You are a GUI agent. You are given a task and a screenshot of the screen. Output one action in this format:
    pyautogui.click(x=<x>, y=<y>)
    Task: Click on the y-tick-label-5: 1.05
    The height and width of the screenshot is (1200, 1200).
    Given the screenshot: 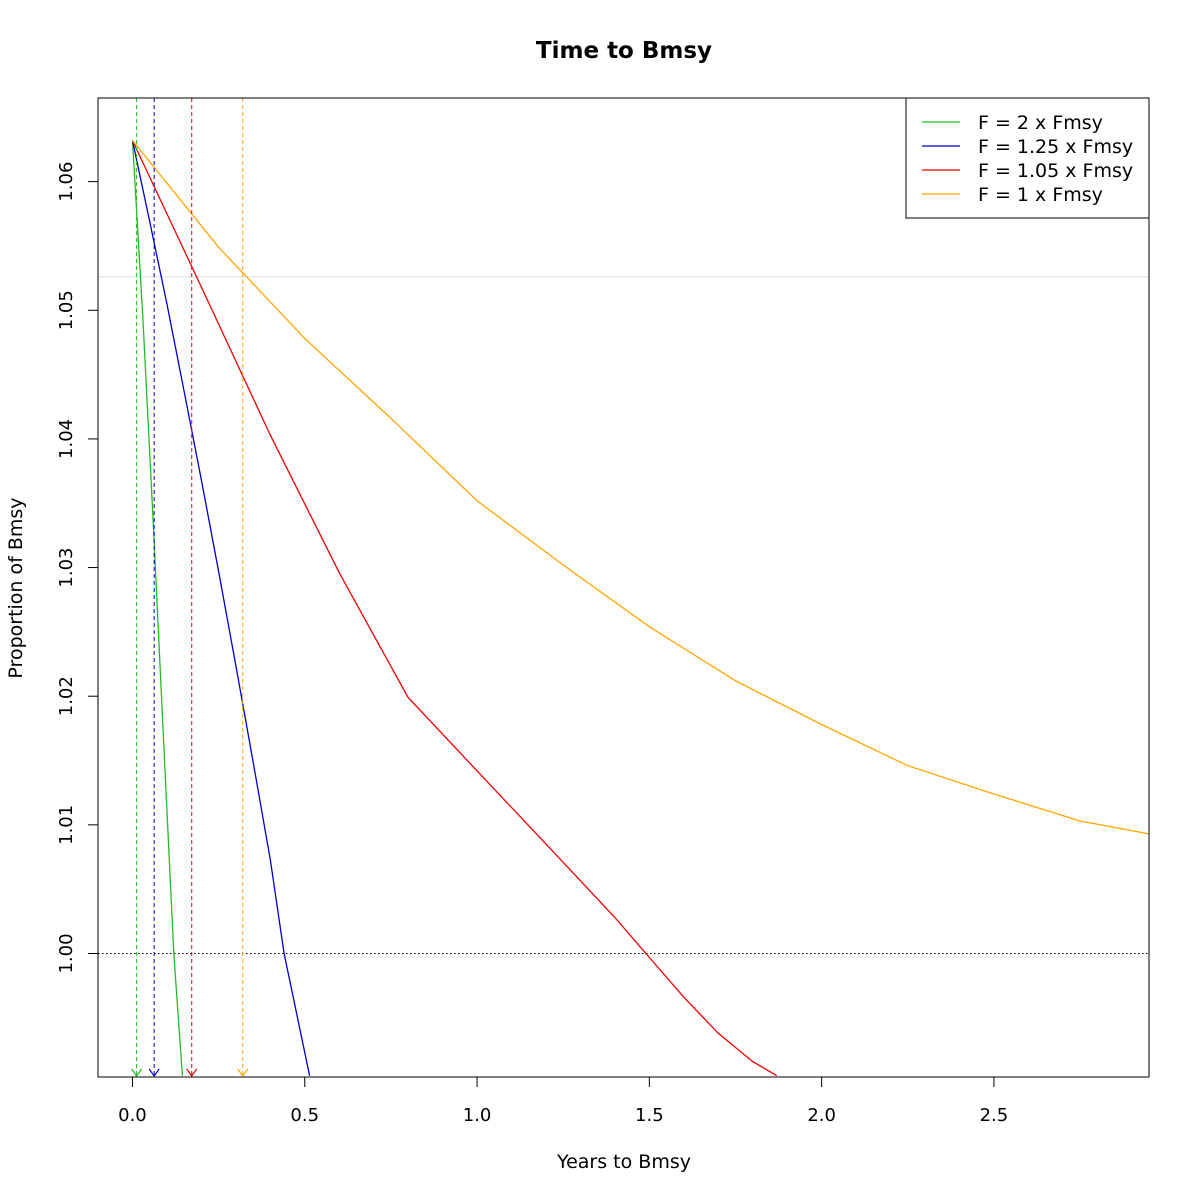 What is the action you would take?
    pyautogui.click(x=66, y=310)
    